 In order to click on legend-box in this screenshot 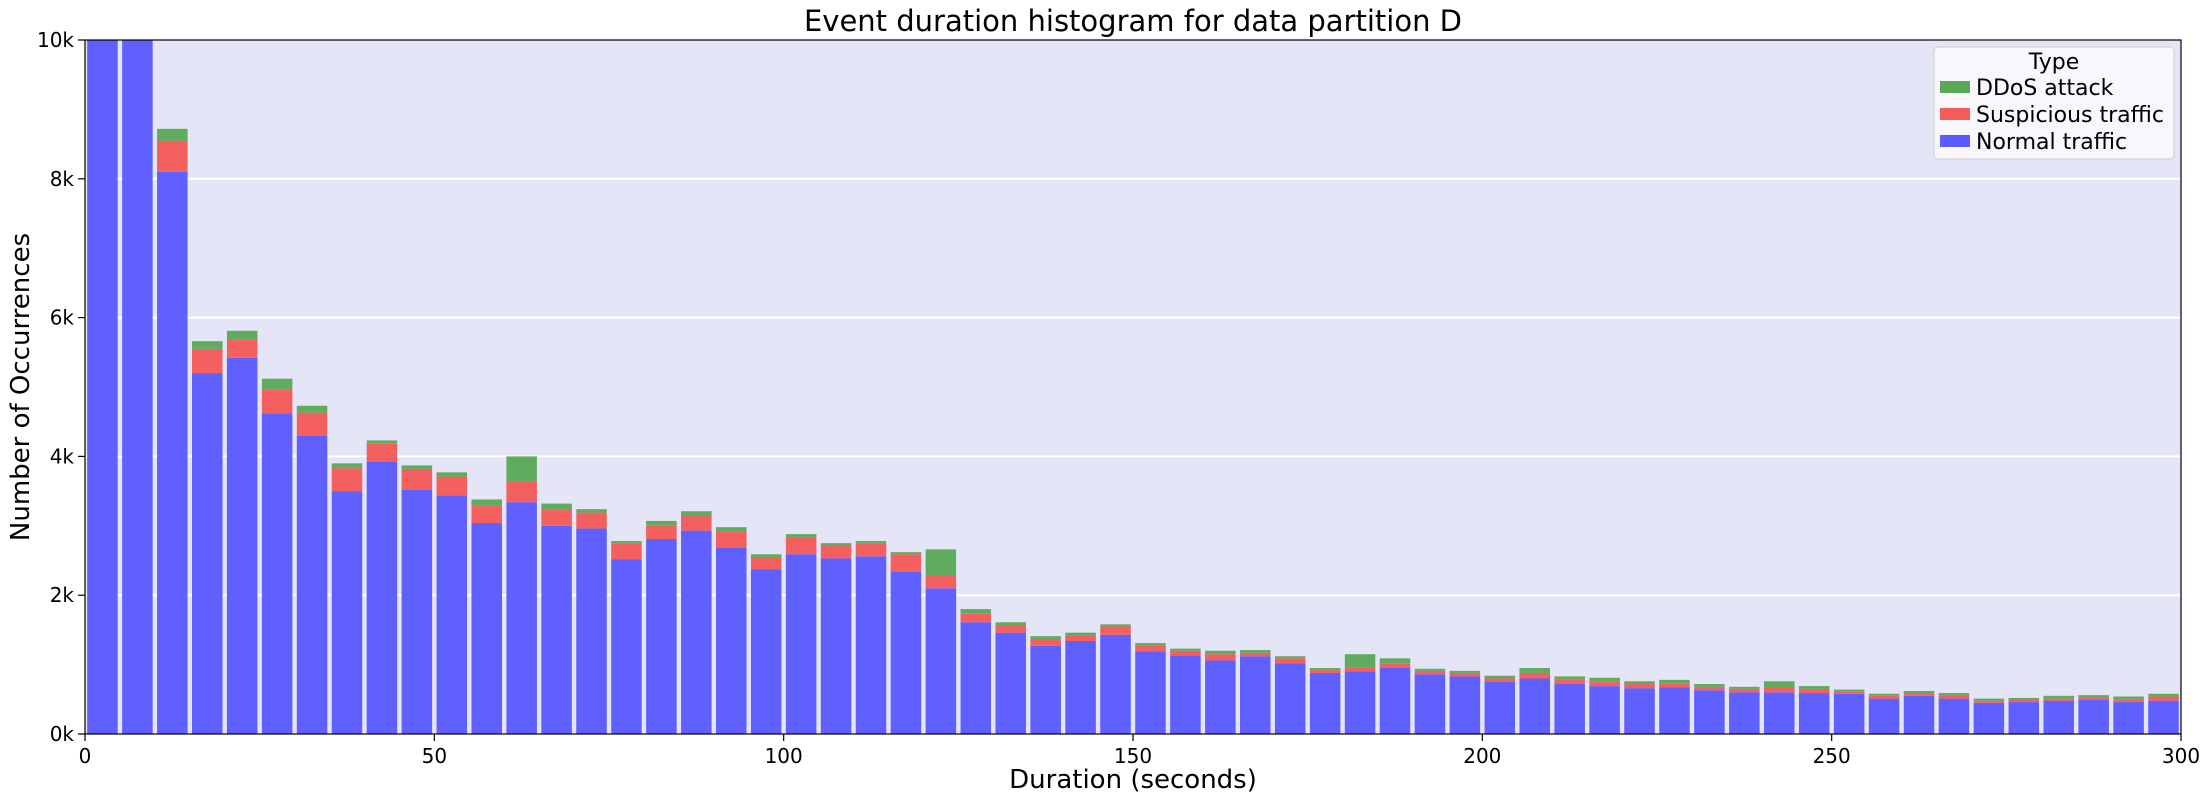, I will do `click(2054, 103)`.